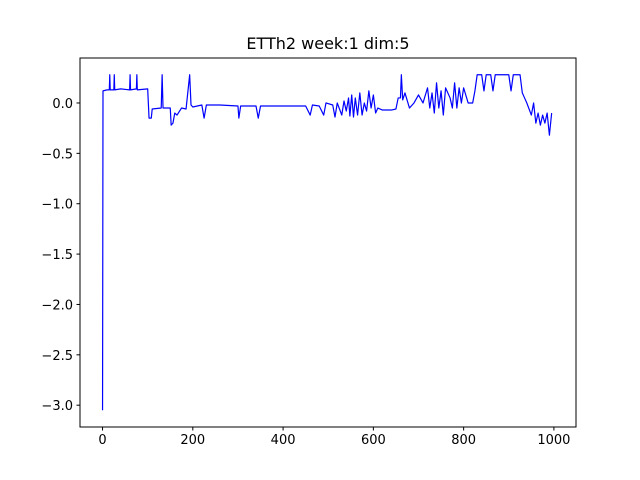 The image size is (640, 480). What do you see at coordinates (57, 205) in the screenshot?
I see `y-tick-label: −1.0` at bounding box center [57, 205].